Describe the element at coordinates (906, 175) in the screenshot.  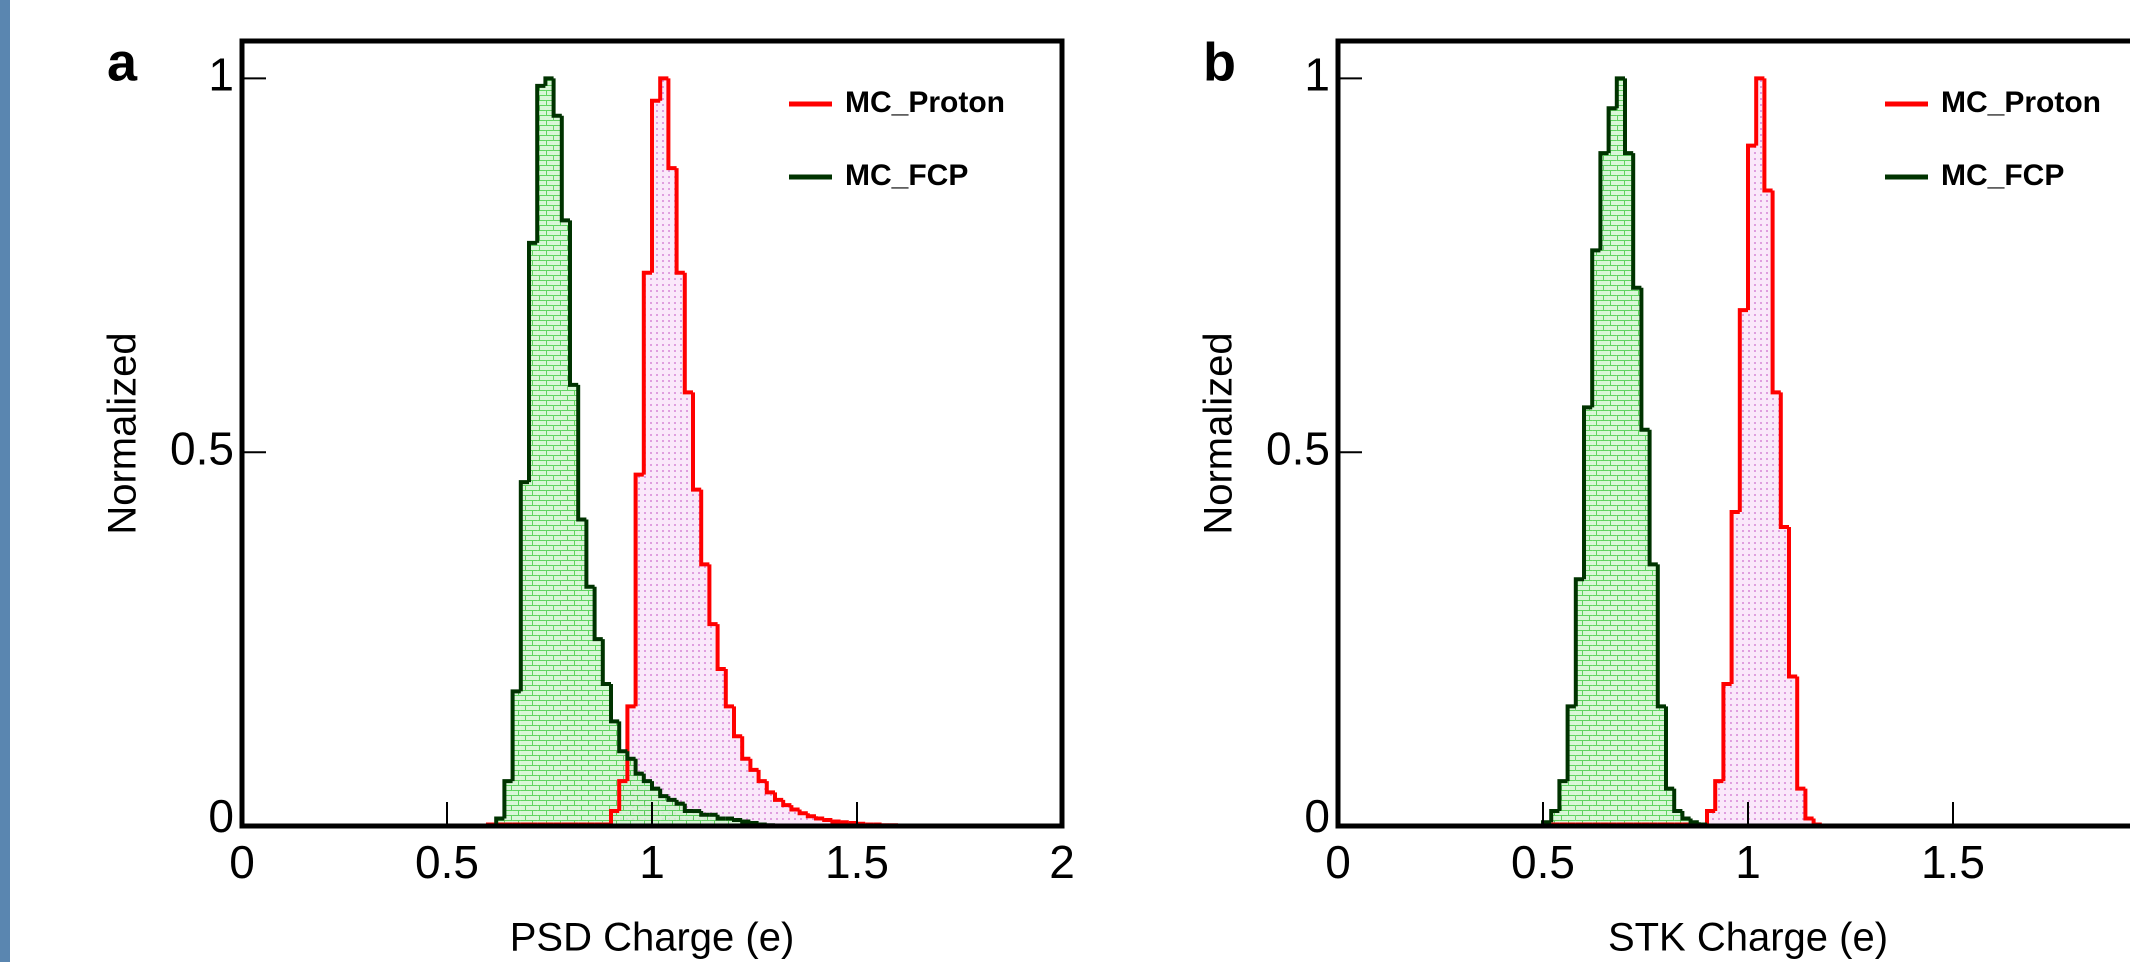
I see `legend-label: MC_FCP` at that location.